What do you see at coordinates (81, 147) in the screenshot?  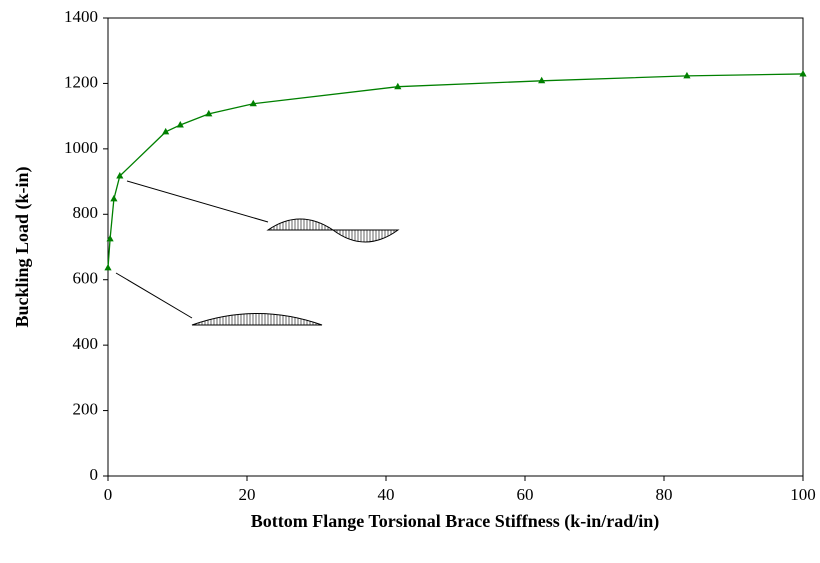 I see `y-tick-label: 1000` at bounding box center [81, 147].